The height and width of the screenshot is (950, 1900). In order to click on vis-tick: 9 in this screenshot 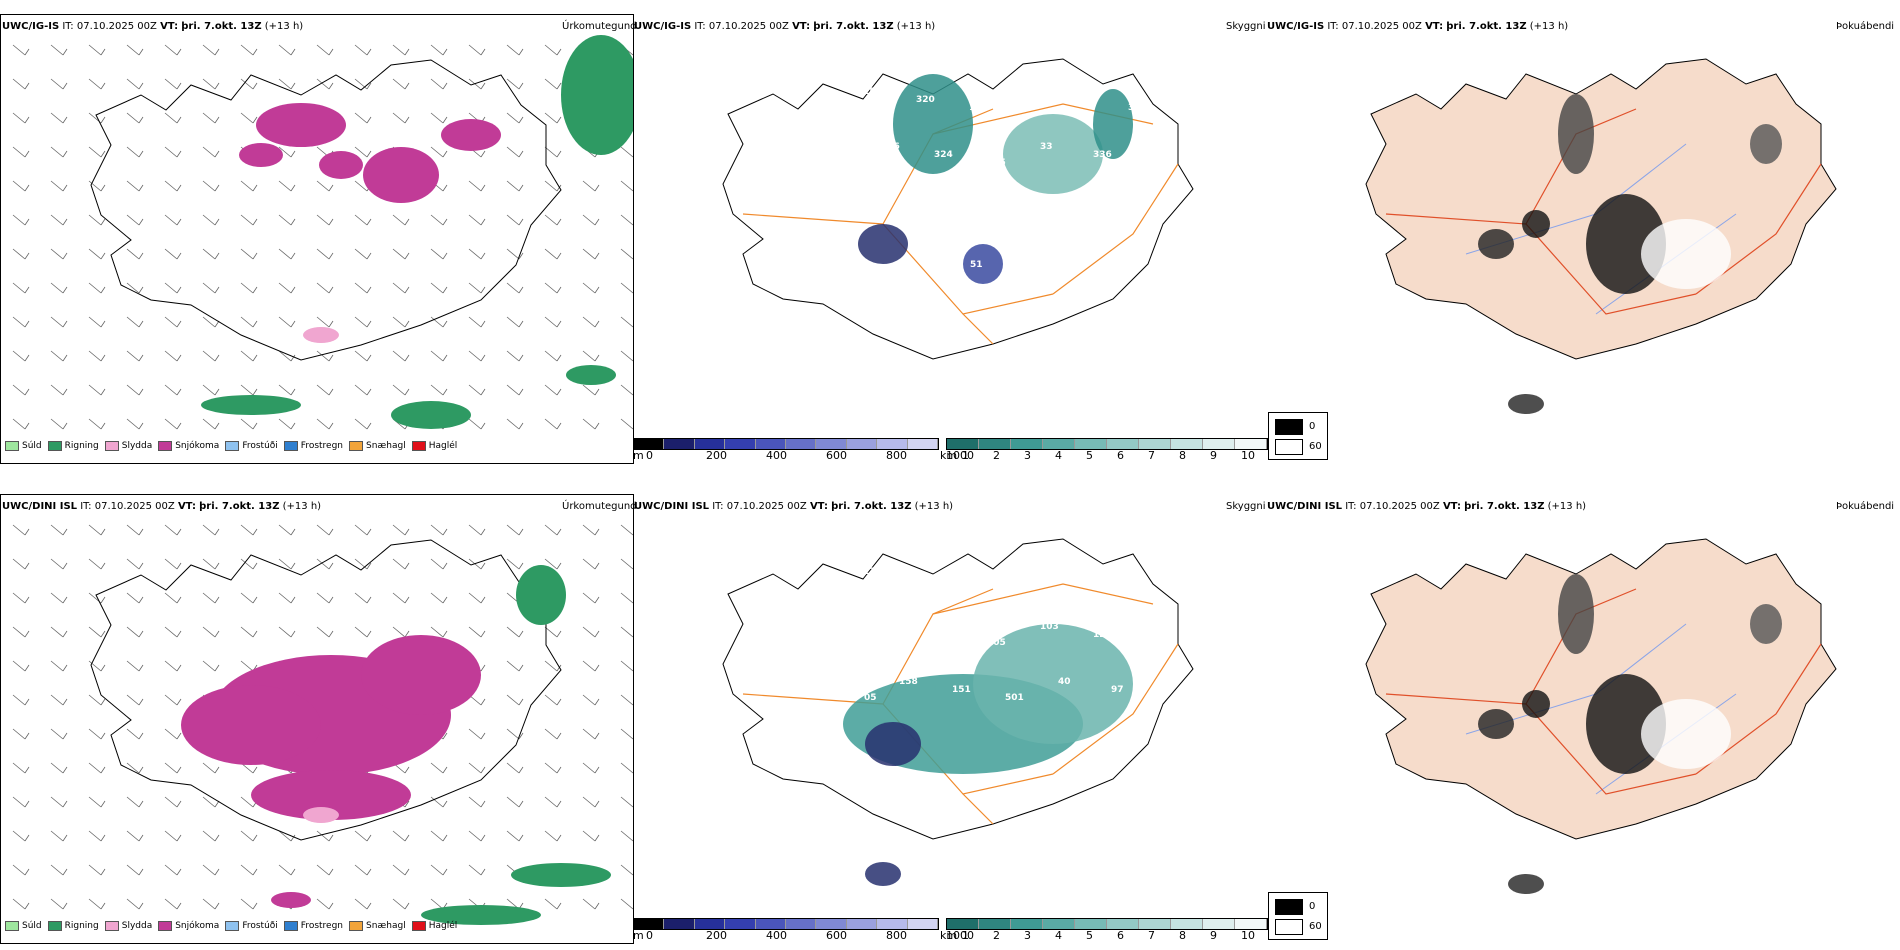, I will do `click(1213, 935)`.